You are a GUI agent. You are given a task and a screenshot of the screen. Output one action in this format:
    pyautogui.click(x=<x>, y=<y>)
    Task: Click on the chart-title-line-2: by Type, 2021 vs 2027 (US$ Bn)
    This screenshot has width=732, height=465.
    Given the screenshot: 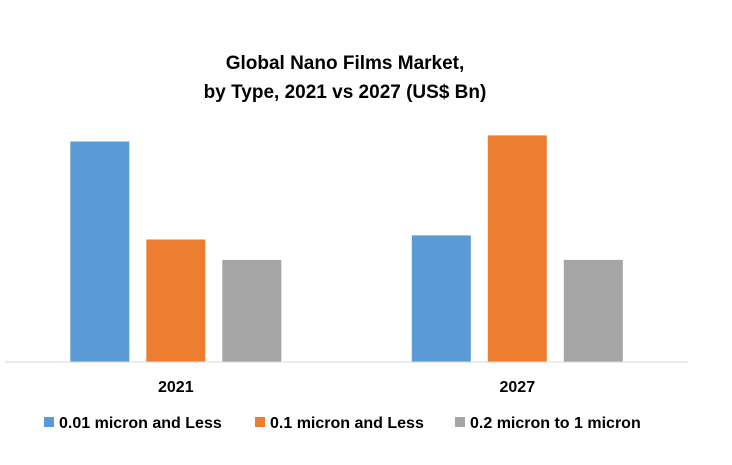 What is the action you would take?
    pyautogui.click(x=345, y=92)
    